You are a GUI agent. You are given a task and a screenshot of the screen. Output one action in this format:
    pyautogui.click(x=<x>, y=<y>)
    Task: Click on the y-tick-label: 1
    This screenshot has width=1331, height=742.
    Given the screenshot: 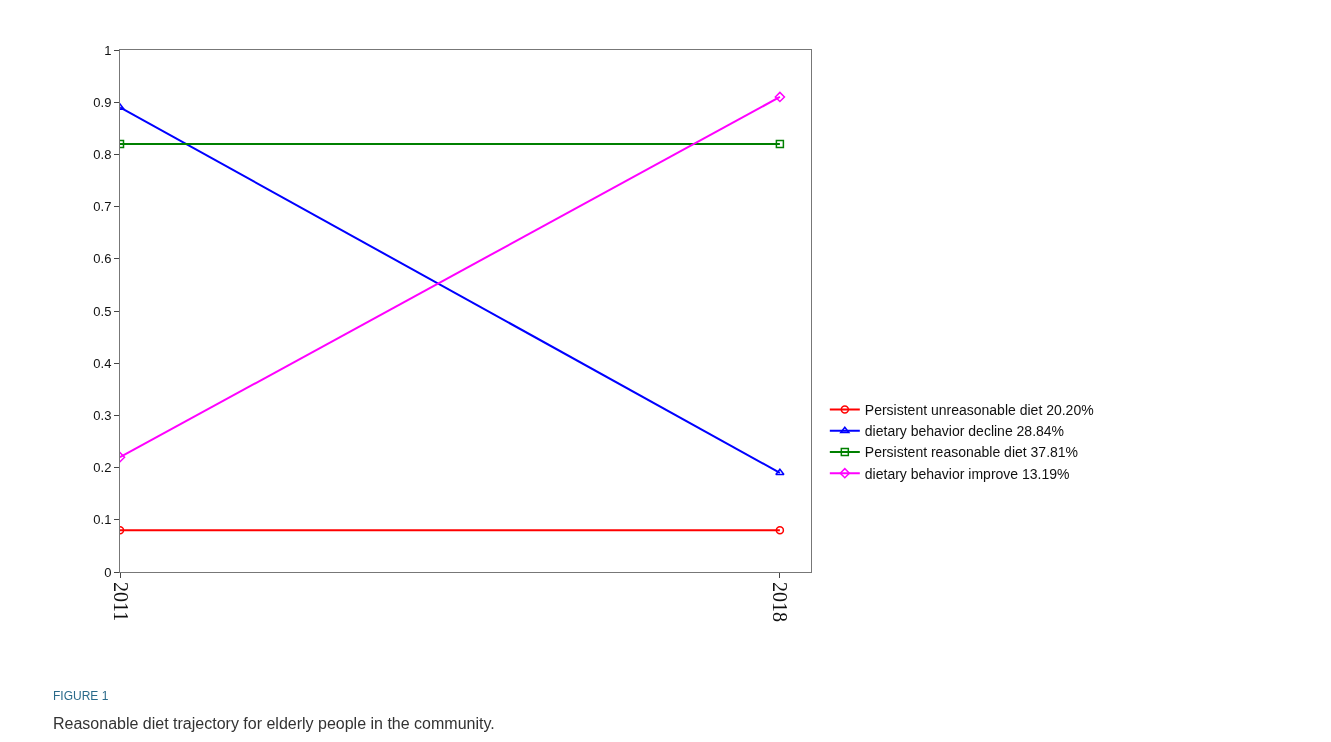 What is the action you would take?
    pyautogui.click(x=108, y=50)
    